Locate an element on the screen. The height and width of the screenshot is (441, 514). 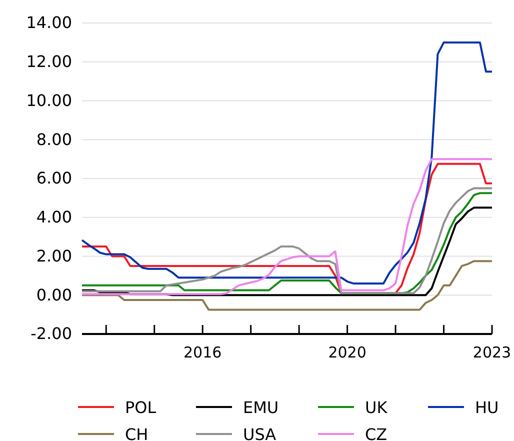
y-tick-label: 14.00 is located at coordinates (49, 22).